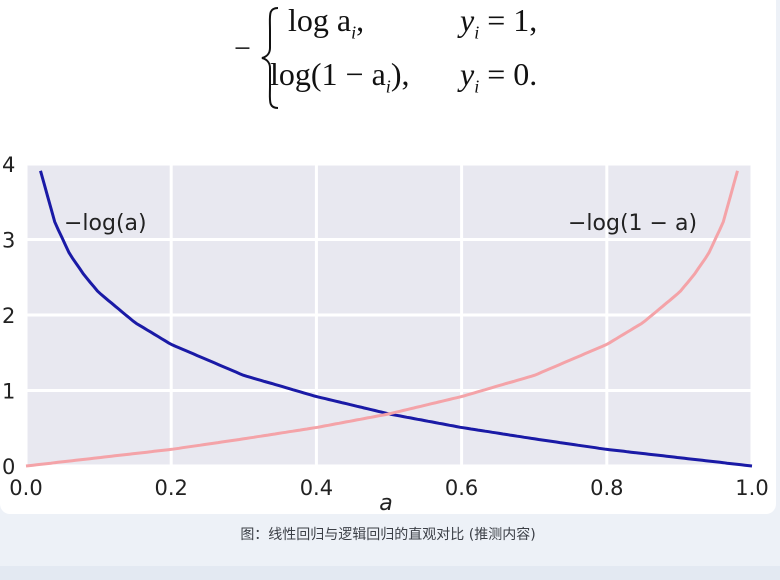 Image resolution: width=780 pixels, height=580 pixels. Describe the element at coordinates (385, 502) in the screenshot. I see `x-axis-label: a` at that location.